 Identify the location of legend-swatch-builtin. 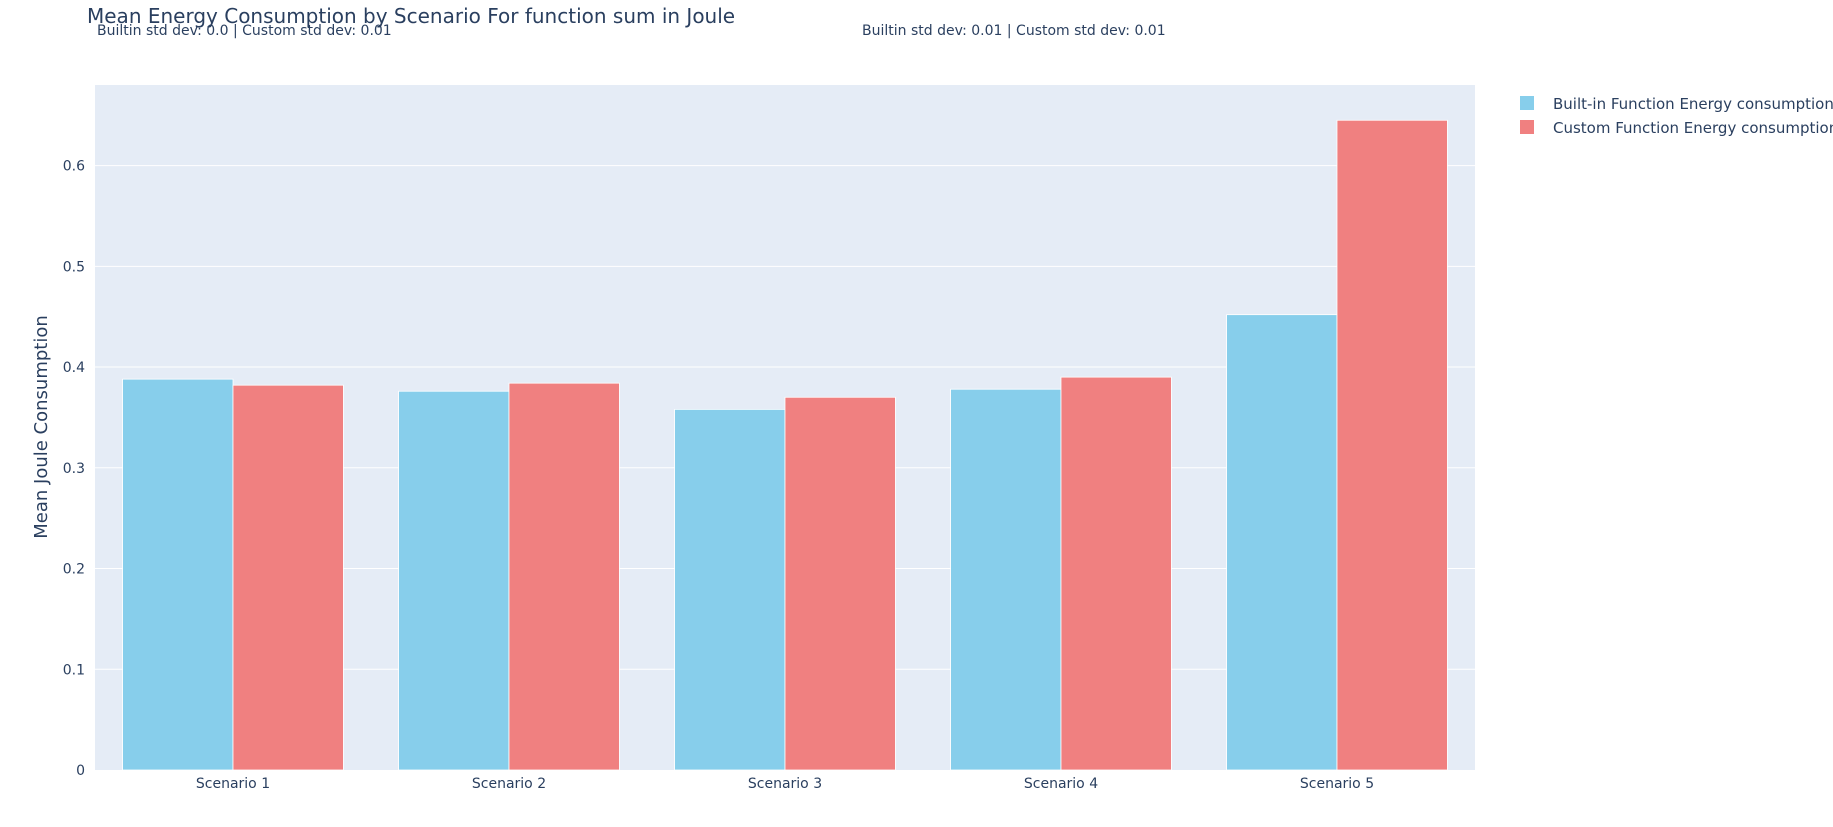
(1527, 103).